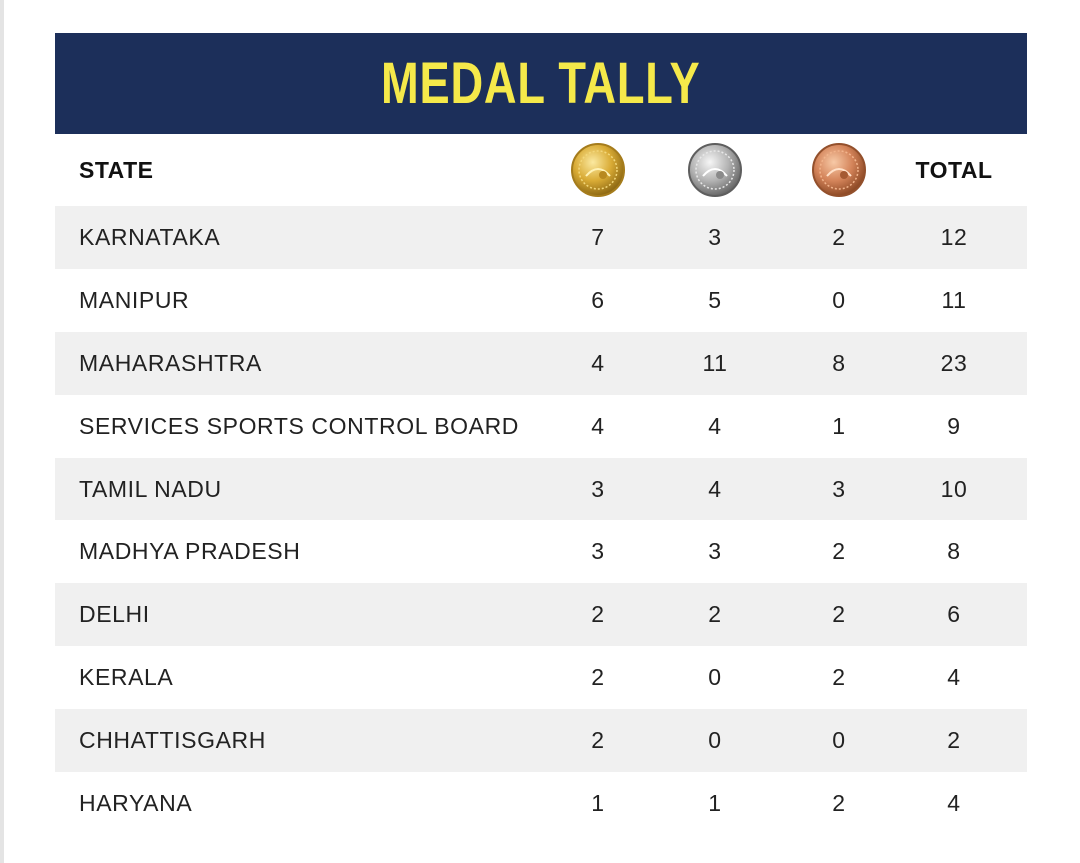 This screenshot has height=863, width=1080. I want to click on state-cell: DELHI, so click(114, 614).